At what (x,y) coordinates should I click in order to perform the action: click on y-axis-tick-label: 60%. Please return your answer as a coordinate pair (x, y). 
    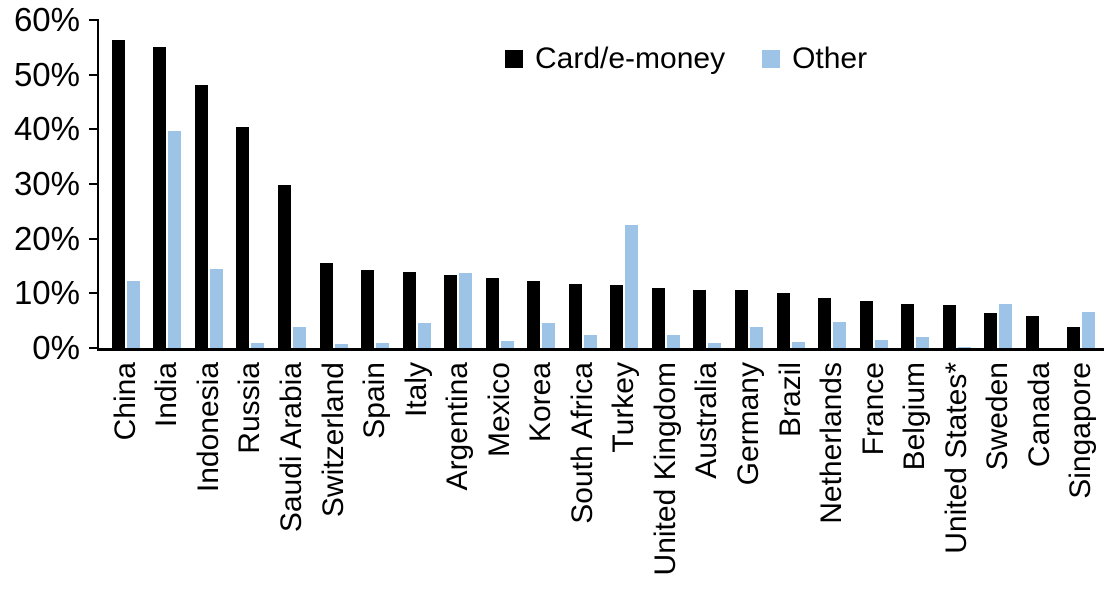
    Looking at the image, I should click on (46, 20).